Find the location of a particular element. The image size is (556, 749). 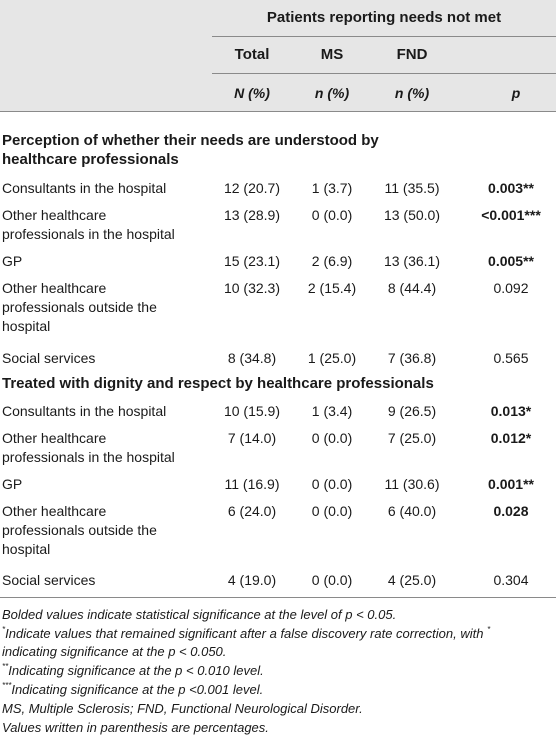

section1-title-cont: healthcare professionals is located at coordinates (90, 159).